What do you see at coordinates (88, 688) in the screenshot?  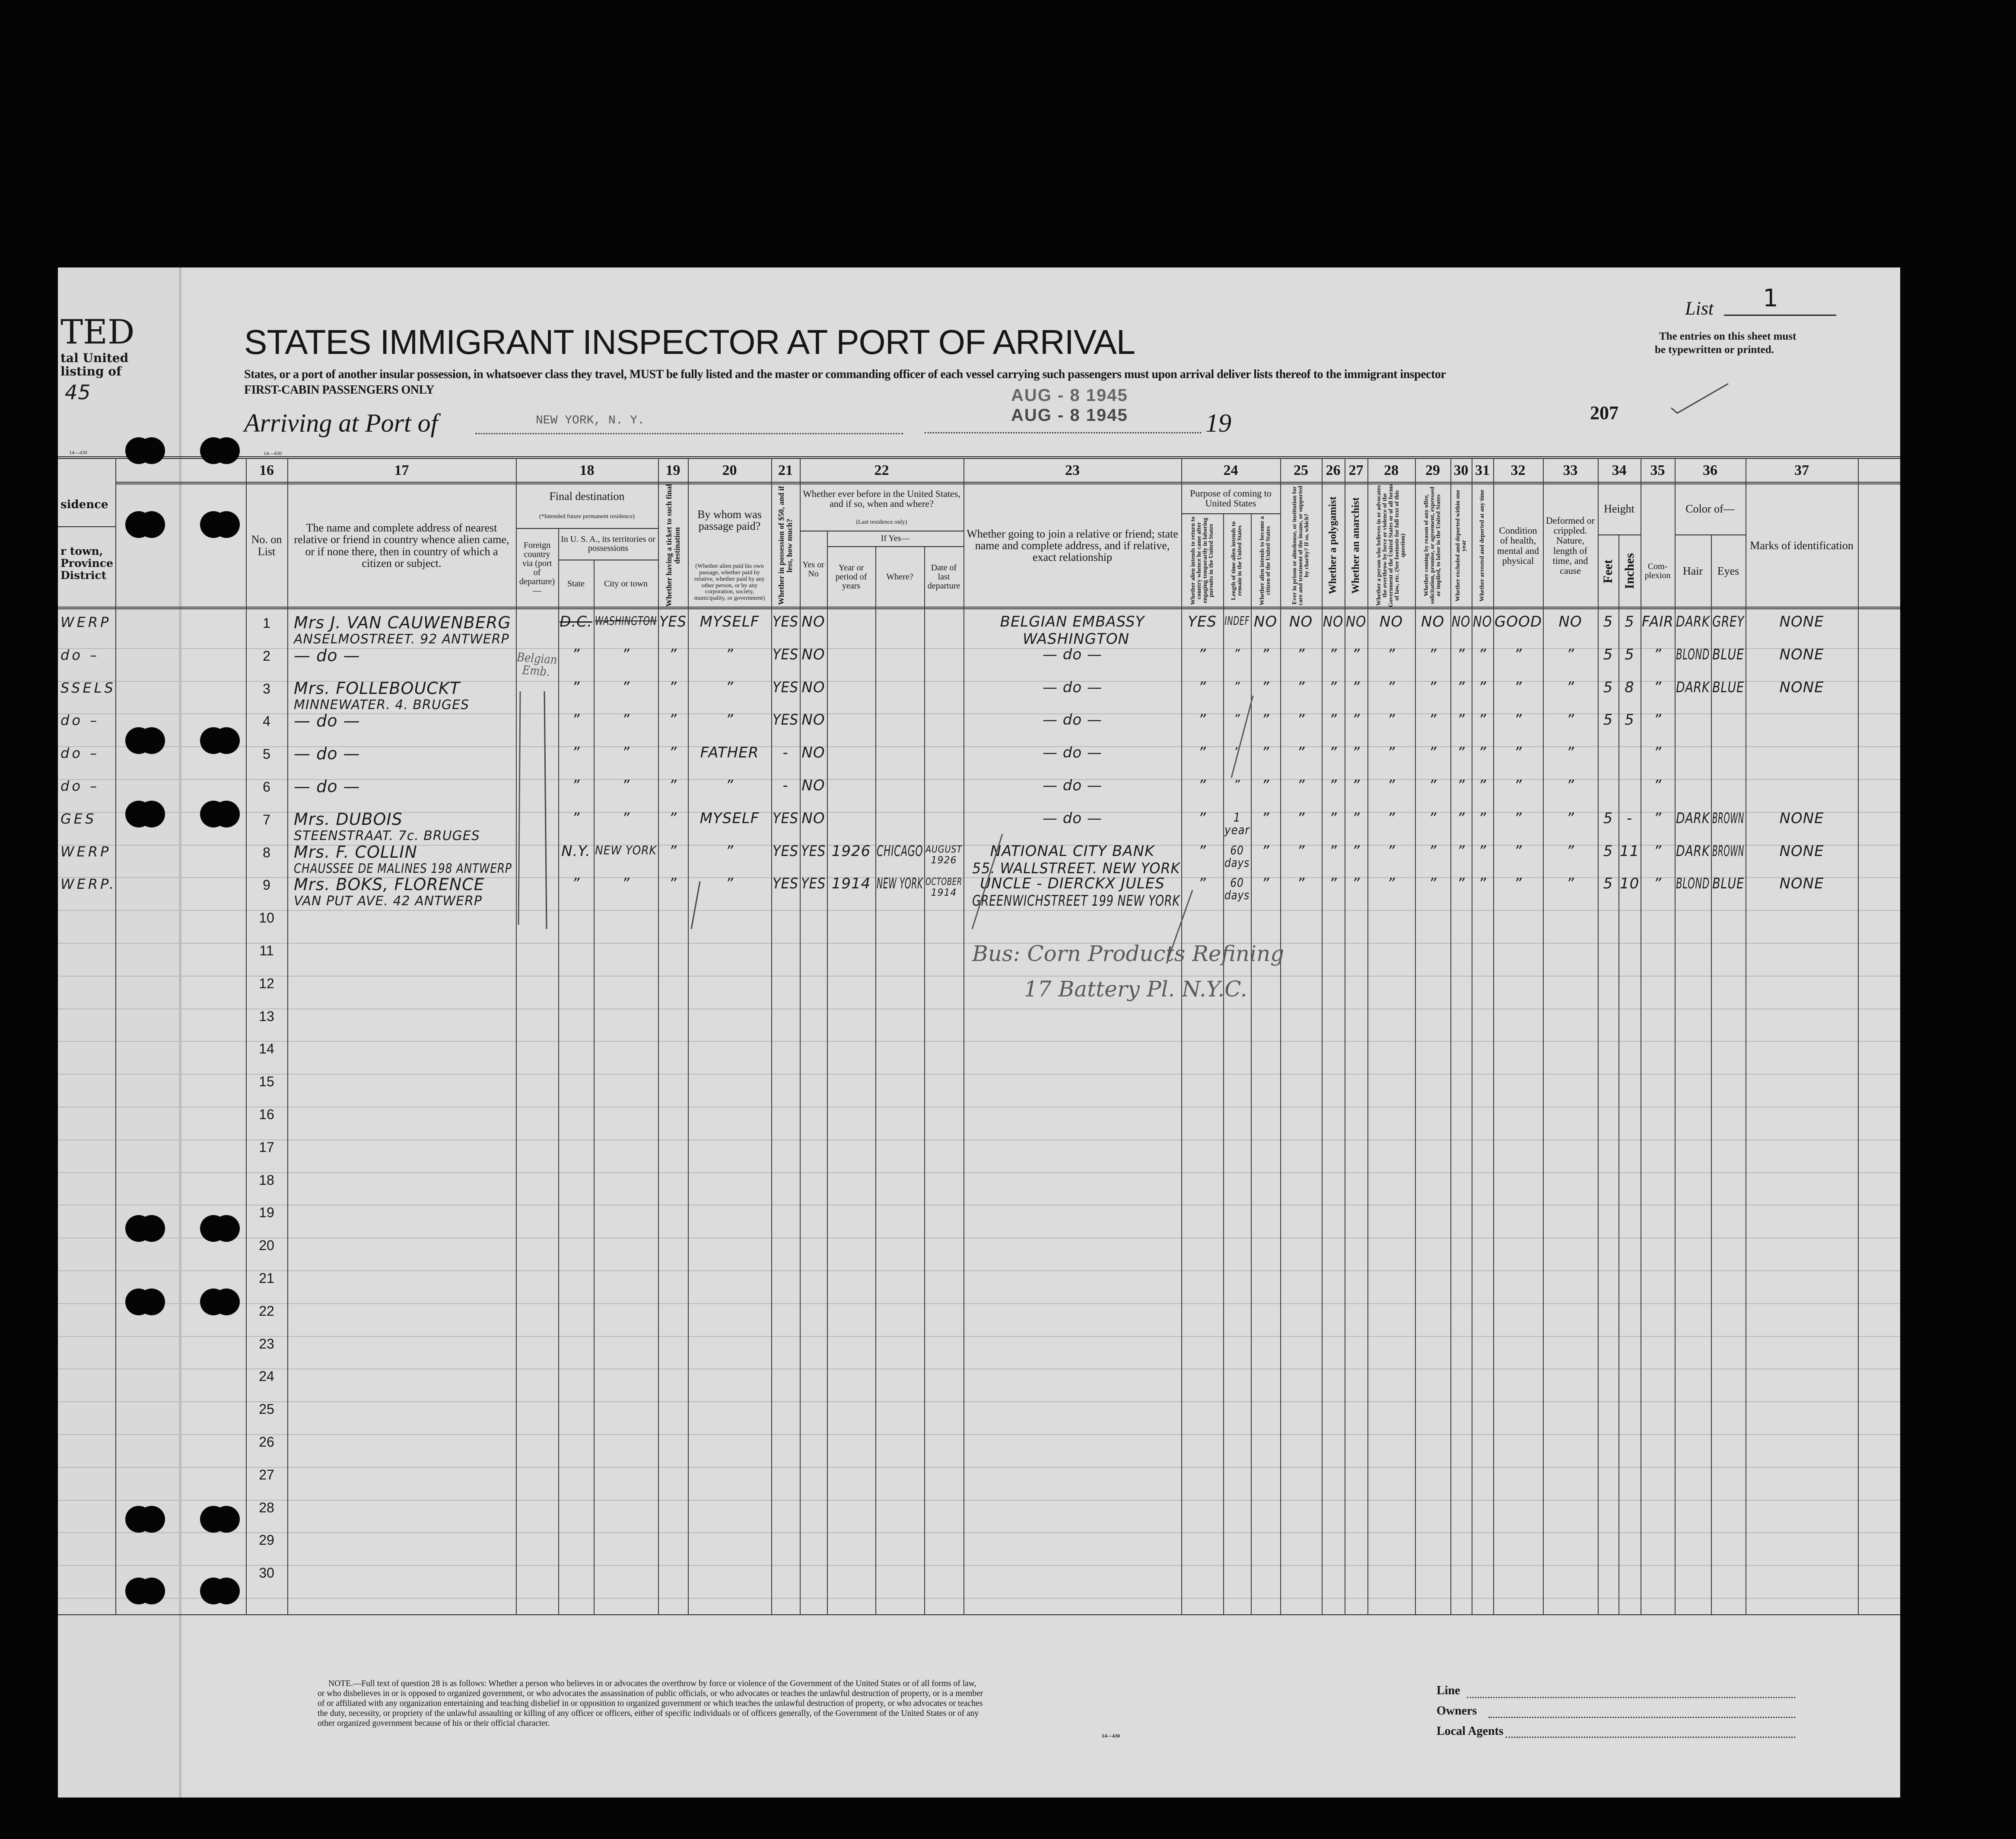 I see `fragment-residence: SSELS` at bounding box center [88, 688].